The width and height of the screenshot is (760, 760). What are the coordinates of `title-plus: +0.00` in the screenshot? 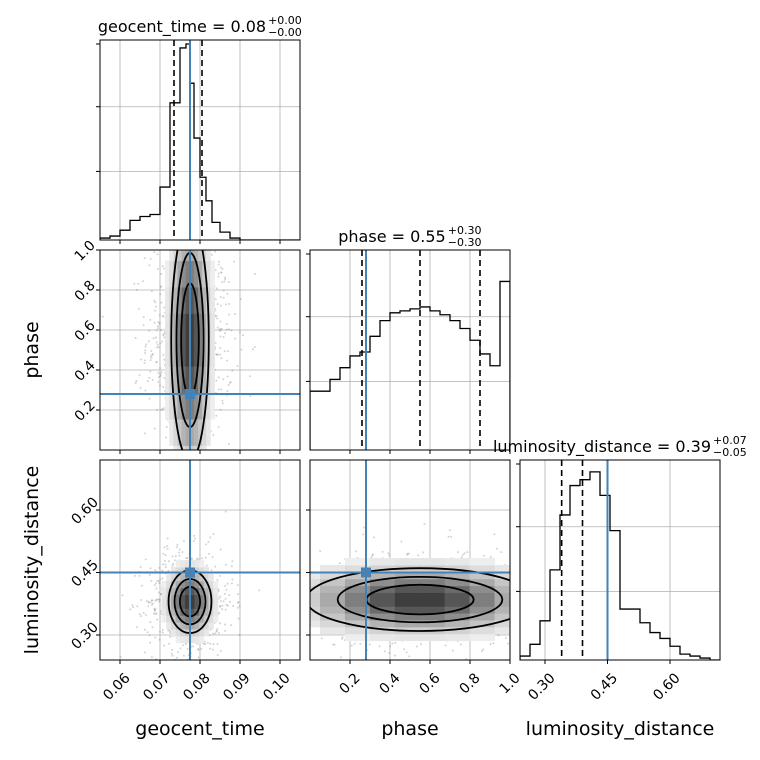 It's located at (285, 20).